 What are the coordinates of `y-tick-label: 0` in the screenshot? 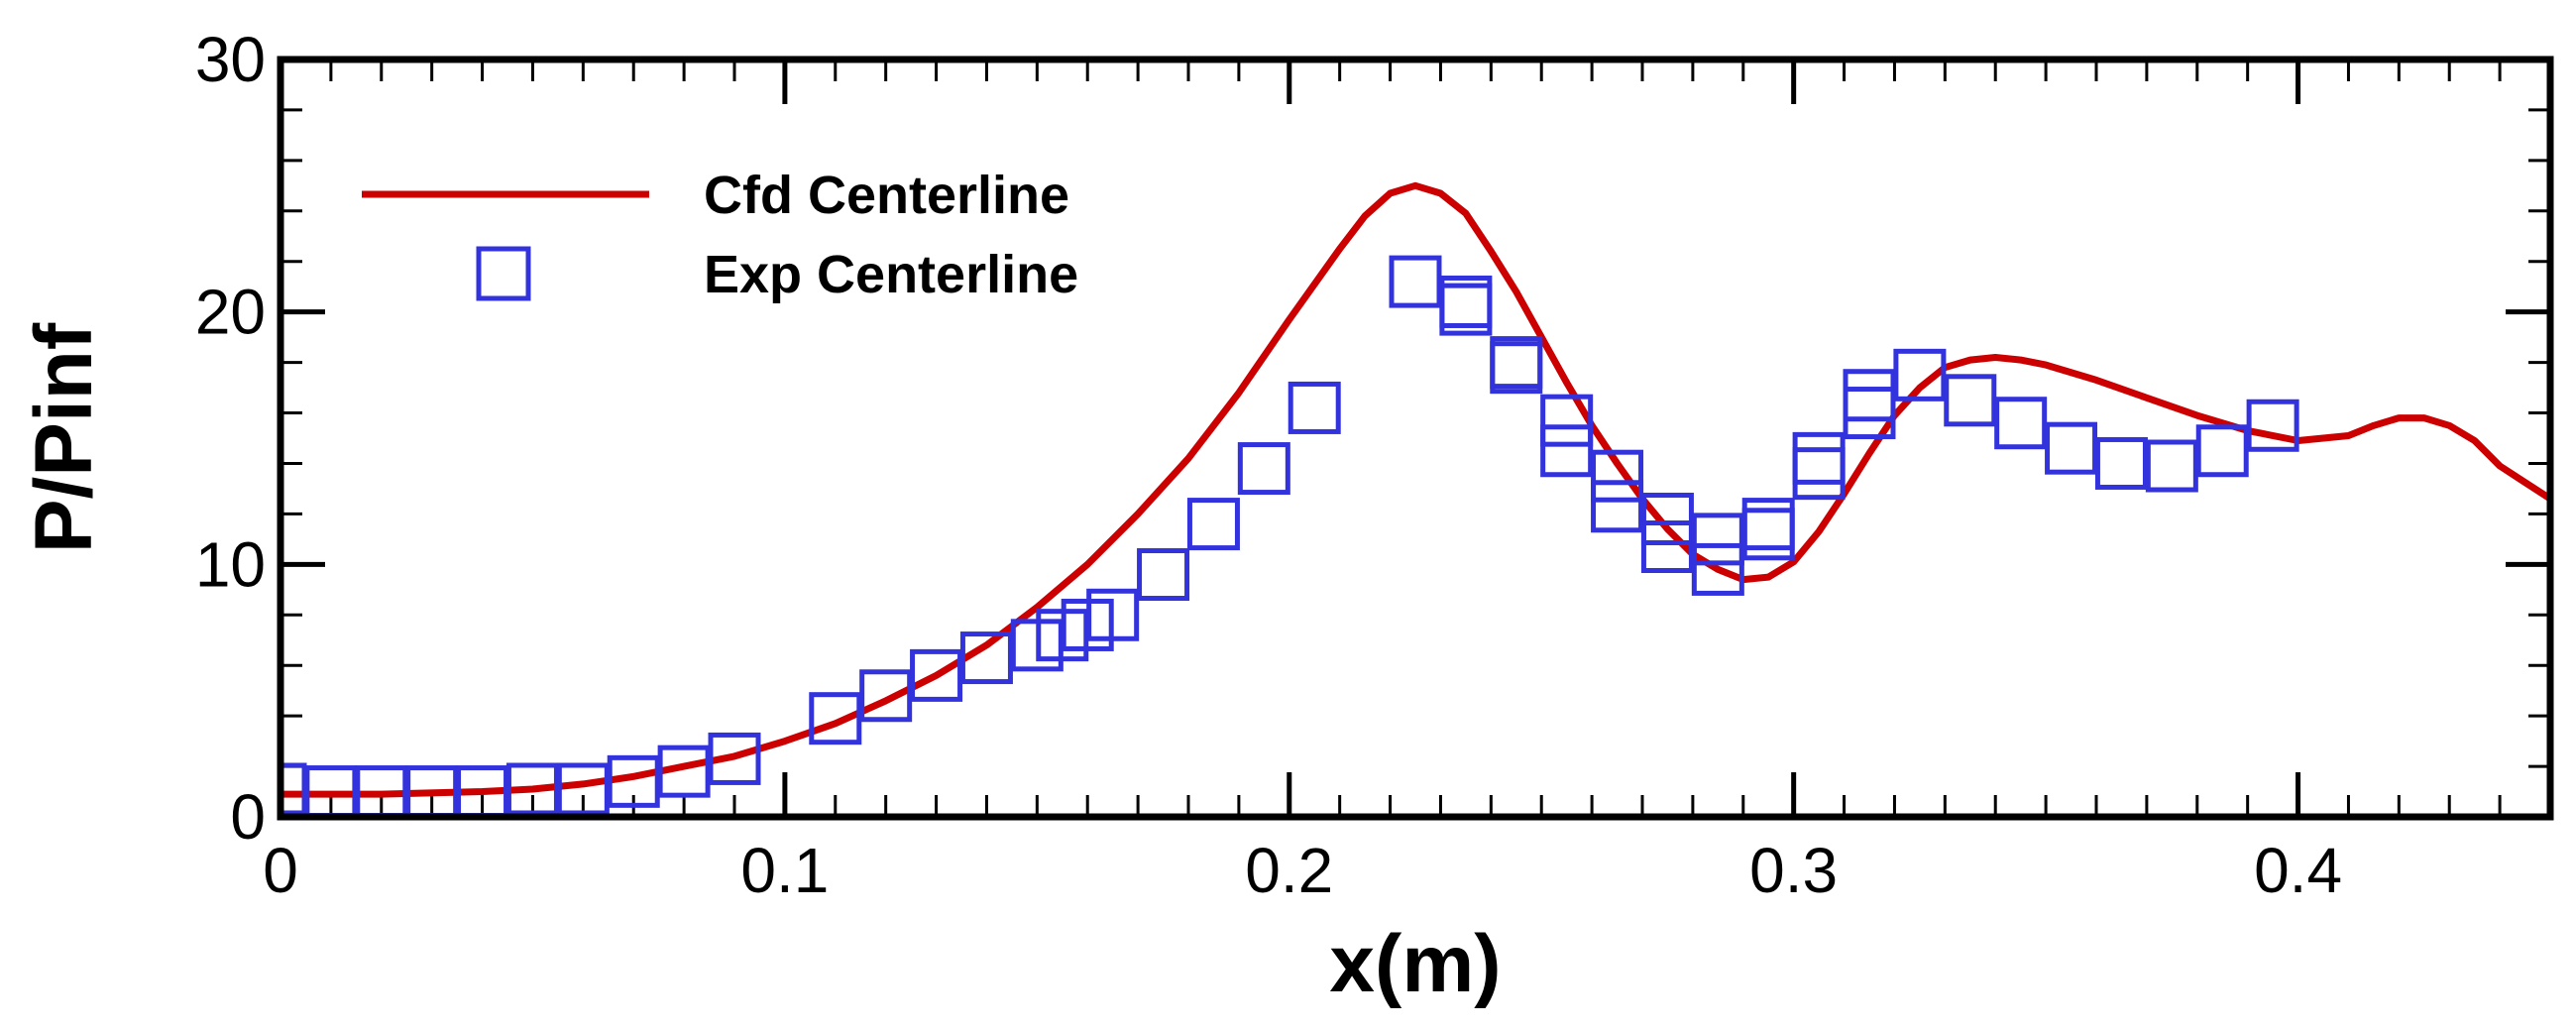 It's located at (248, 817).